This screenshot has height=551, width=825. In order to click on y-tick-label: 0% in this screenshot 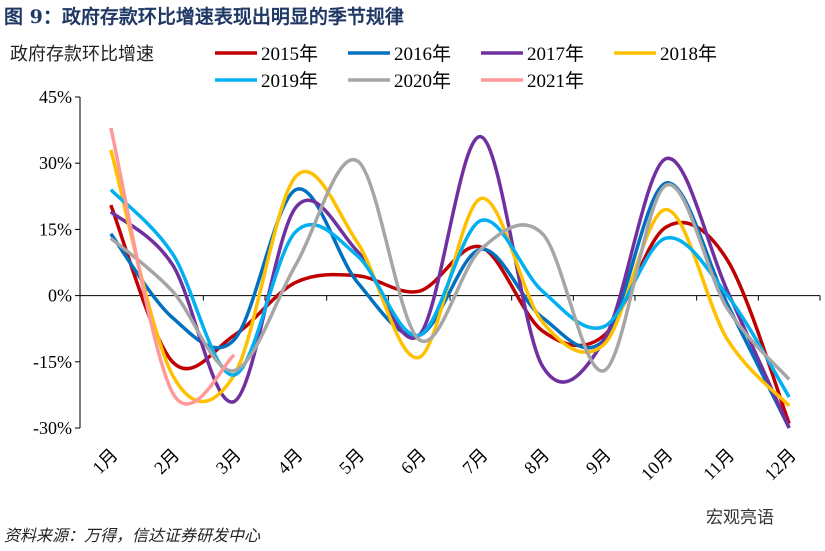, I will do `click(60, 296)`.